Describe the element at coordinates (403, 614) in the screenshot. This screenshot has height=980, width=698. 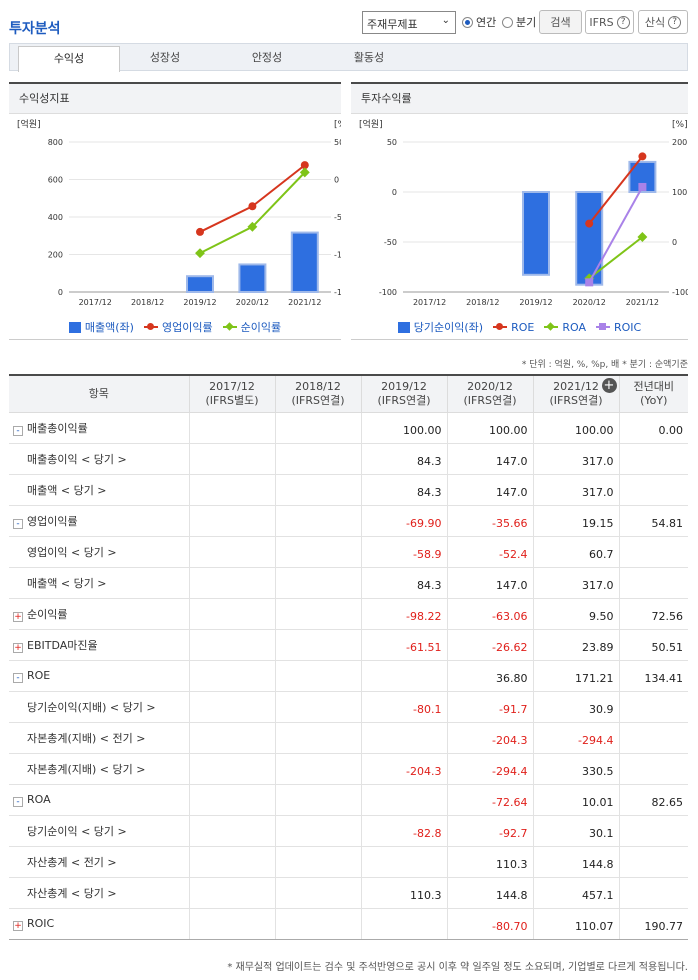
I see `cell-value: -98.22` at that location.